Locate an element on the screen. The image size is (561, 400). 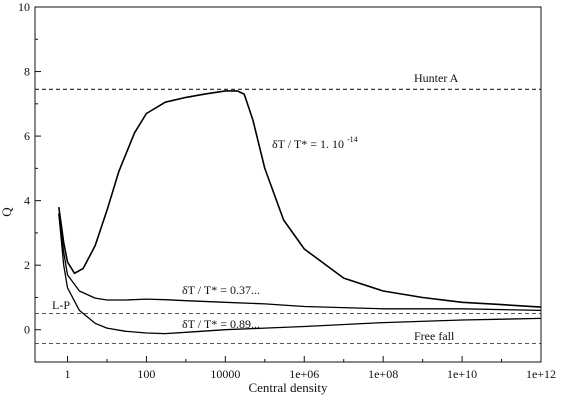
y-tick-label: 8 is located at coordinates (27, 72).